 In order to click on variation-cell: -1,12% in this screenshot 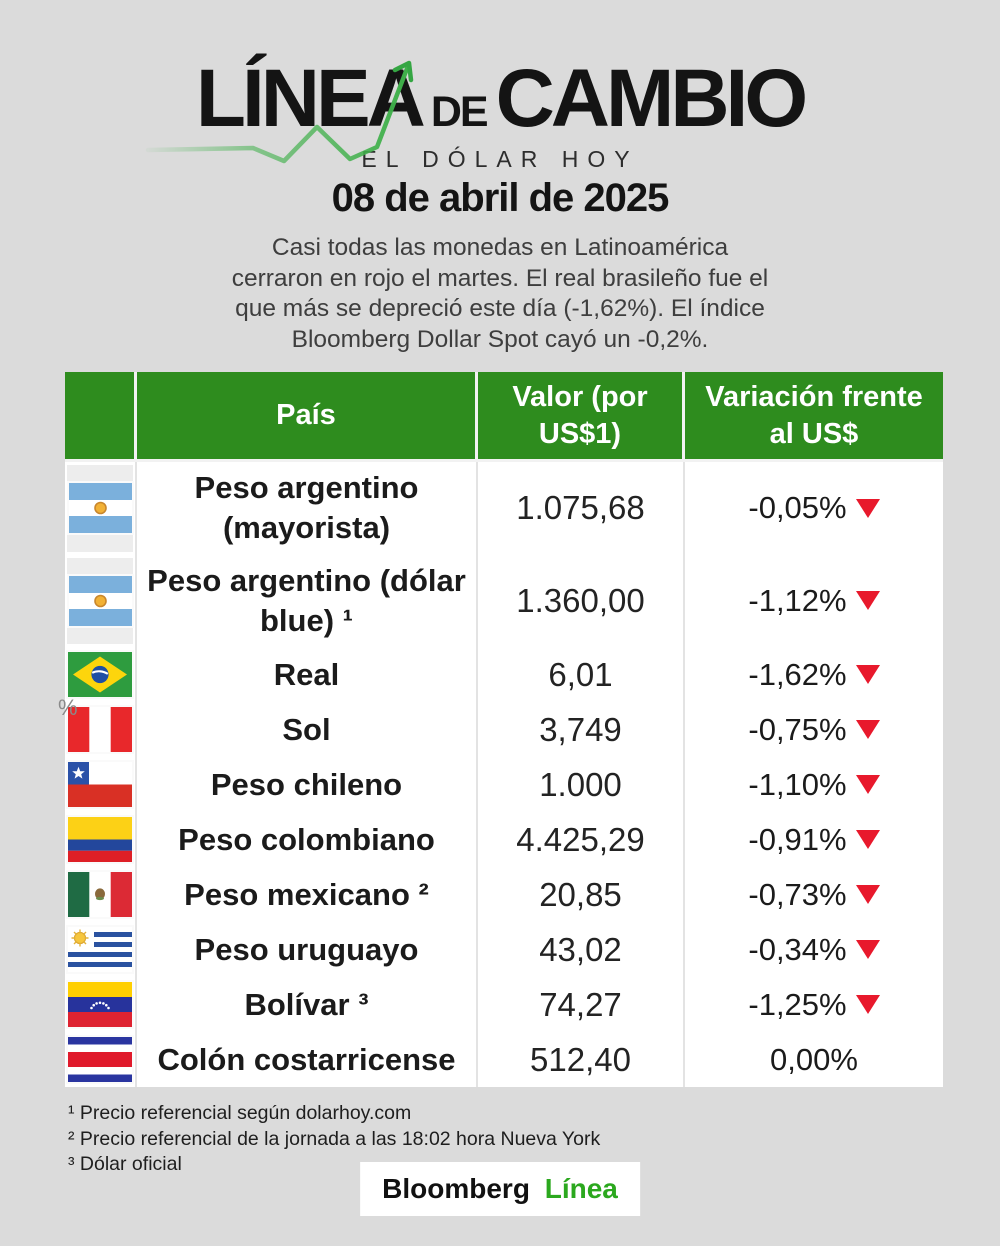, I will do `click(814, 601)`.